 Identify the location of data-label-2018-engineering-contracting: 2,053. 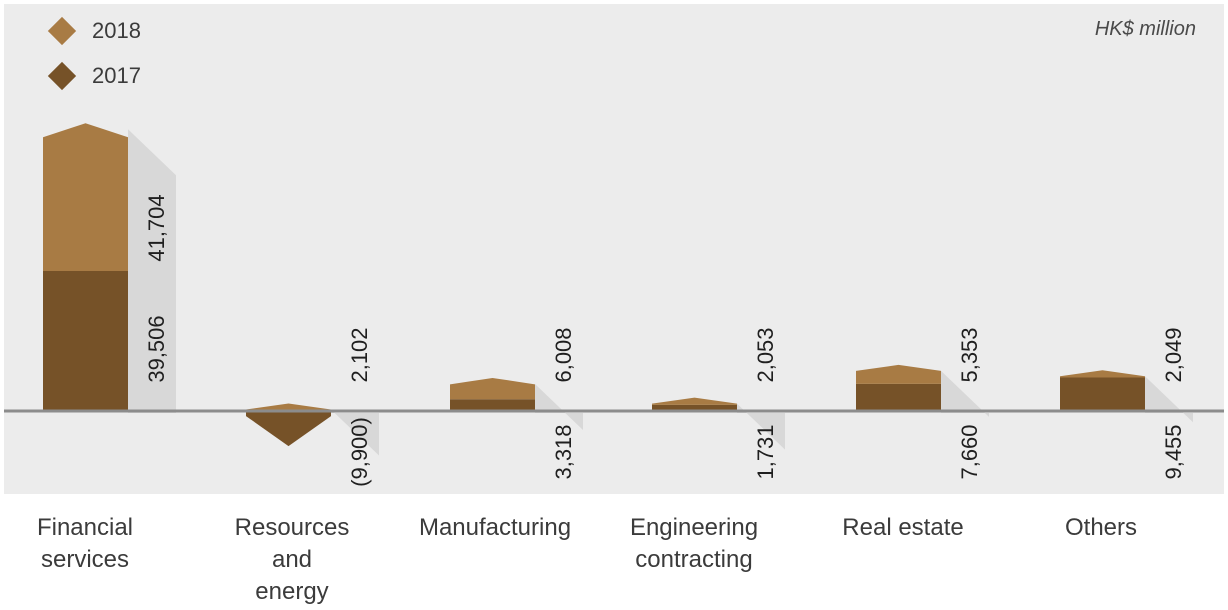
(765, 354).